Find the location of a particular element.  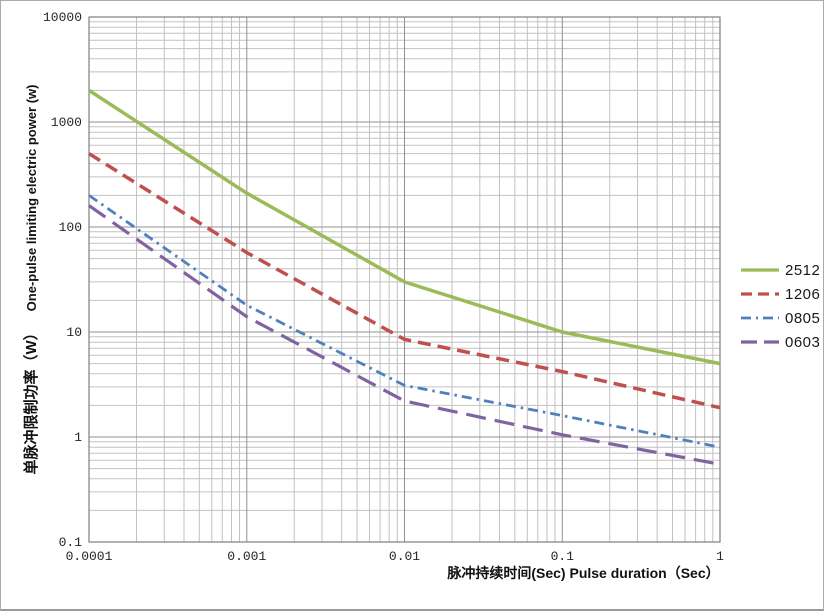

legend-item-0603: 0603 is located at coordinates (780, 342).